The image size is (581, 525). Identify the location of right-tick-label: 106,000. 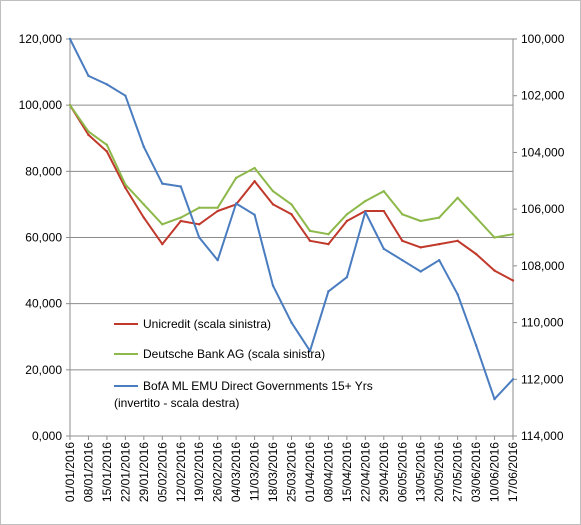
(543, 209).